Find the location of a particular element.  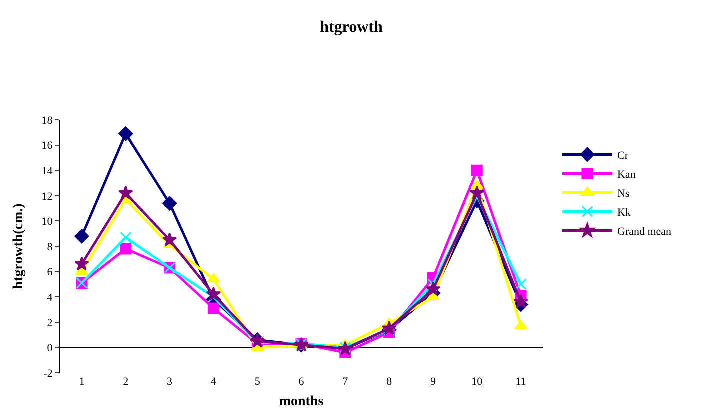

x-tick-label: 11 is located at coordinates (521, 382).